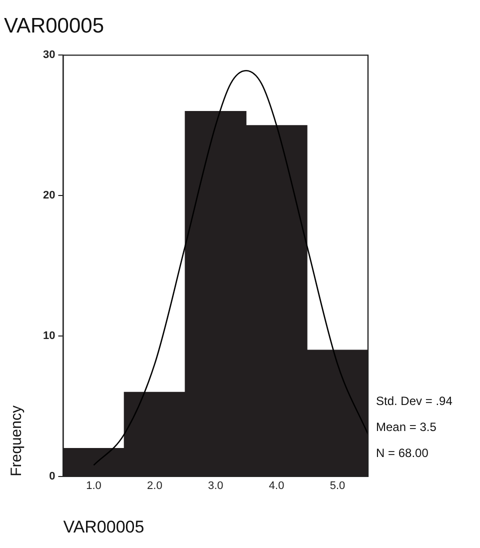 Image resolution: width=480 pixels, height=548 pixels. Describe the element at coordinates (94, 486) in the screenshot. I see `x-tick-label: 1.0` at that location.